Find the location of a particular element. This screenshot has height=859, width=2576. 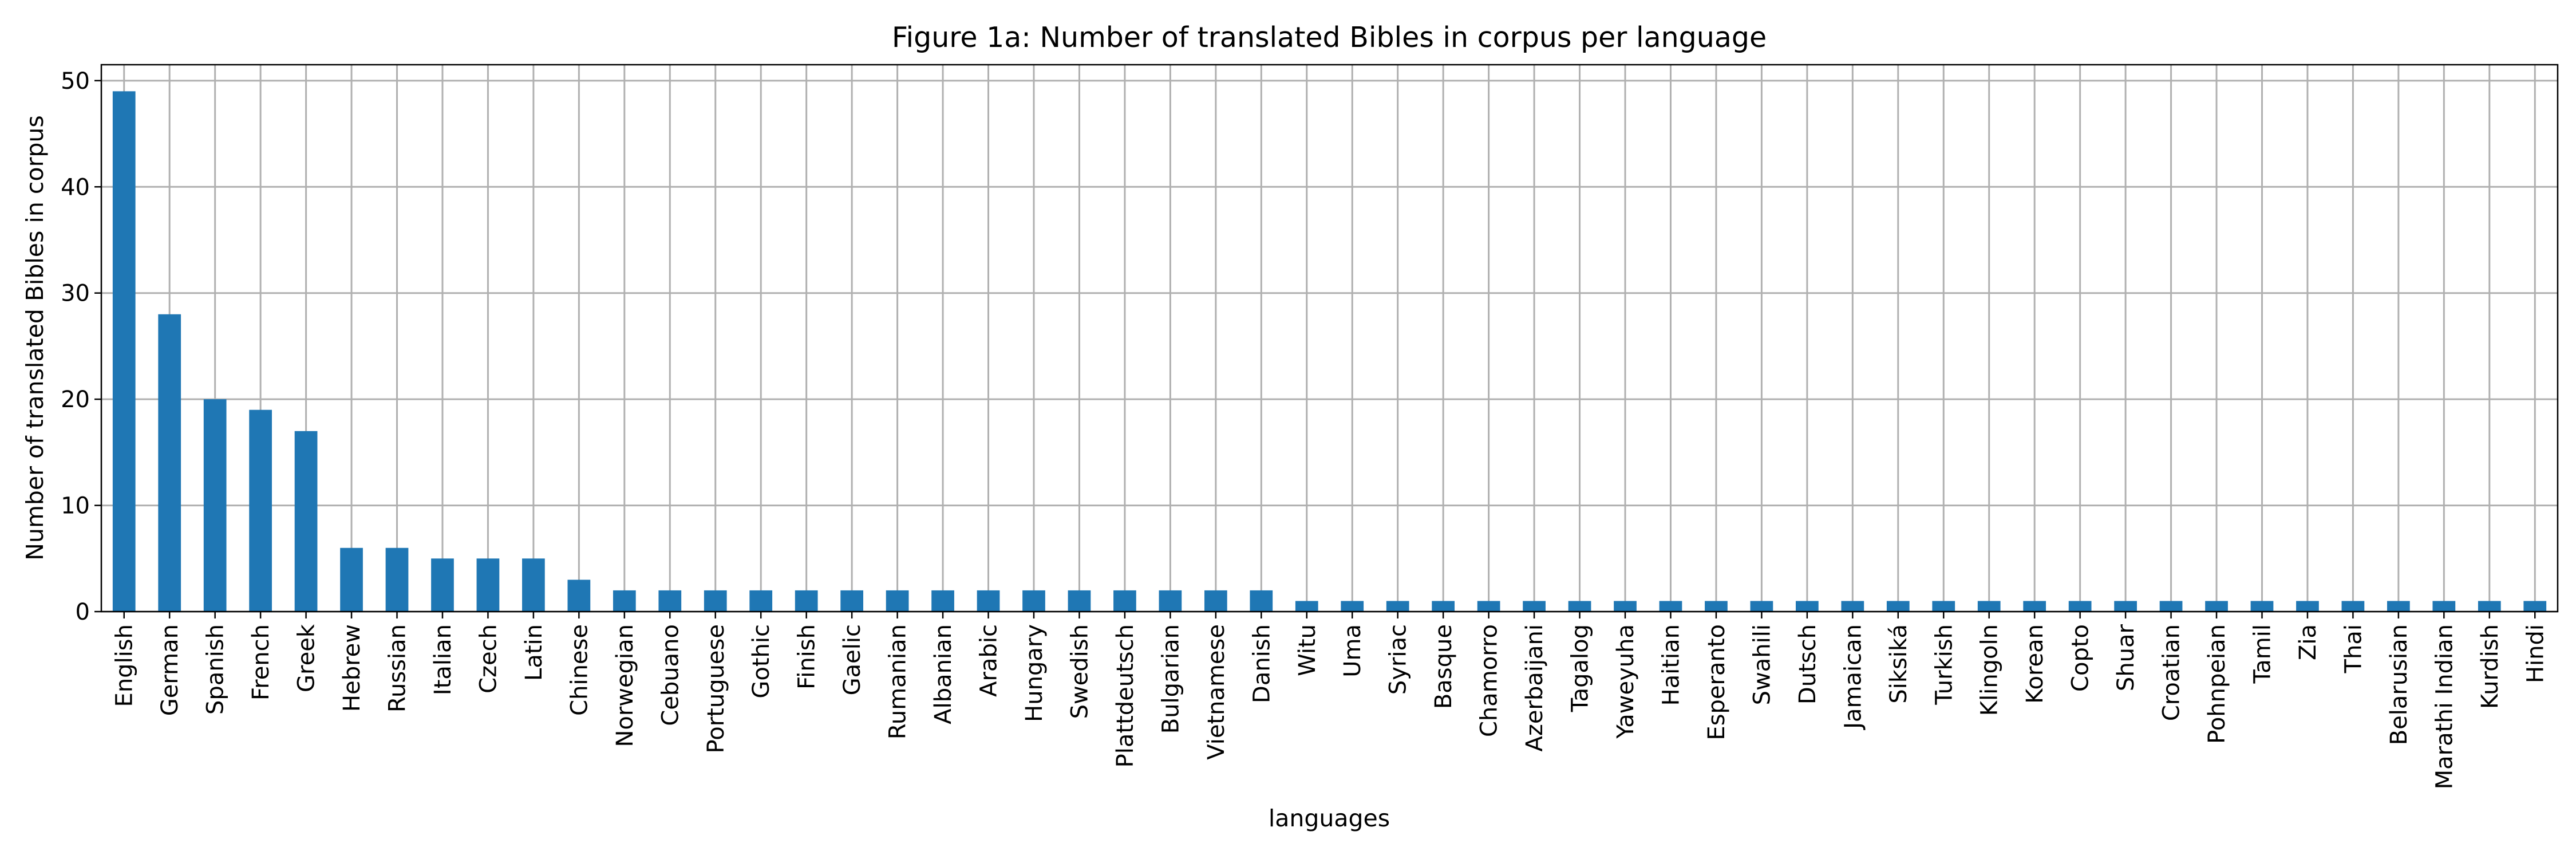

x-tick-label: Marathi Indian is located at coordinates (2444, 706).